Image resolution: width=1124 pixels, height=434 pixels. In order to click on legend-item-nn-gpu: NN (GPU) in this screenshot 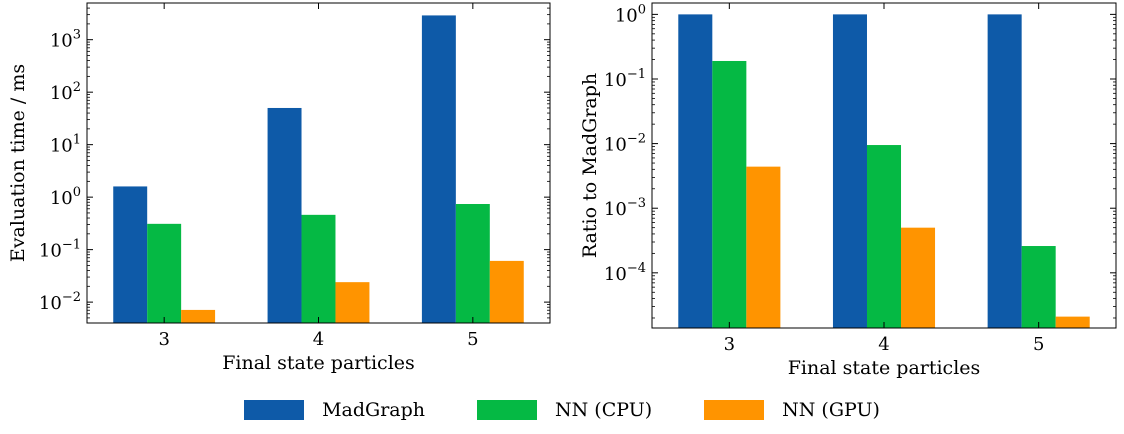, I will do `click(792, 410)`.